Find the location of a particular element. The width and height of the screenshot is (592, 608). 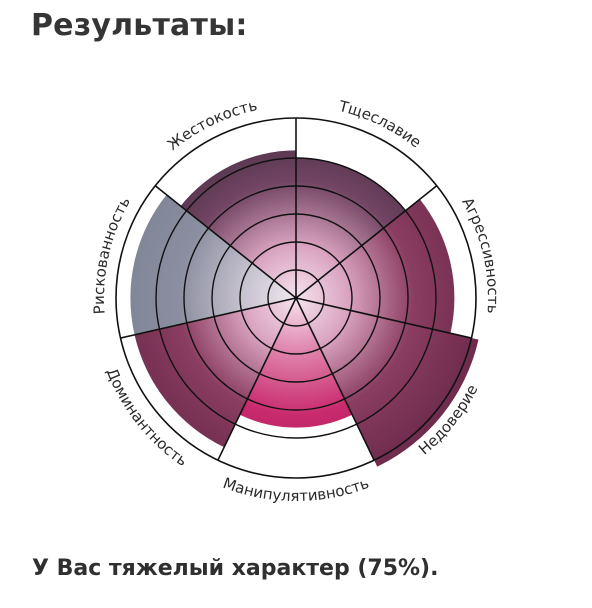

page-title: Результаты: is located at coordinates (139, 25).